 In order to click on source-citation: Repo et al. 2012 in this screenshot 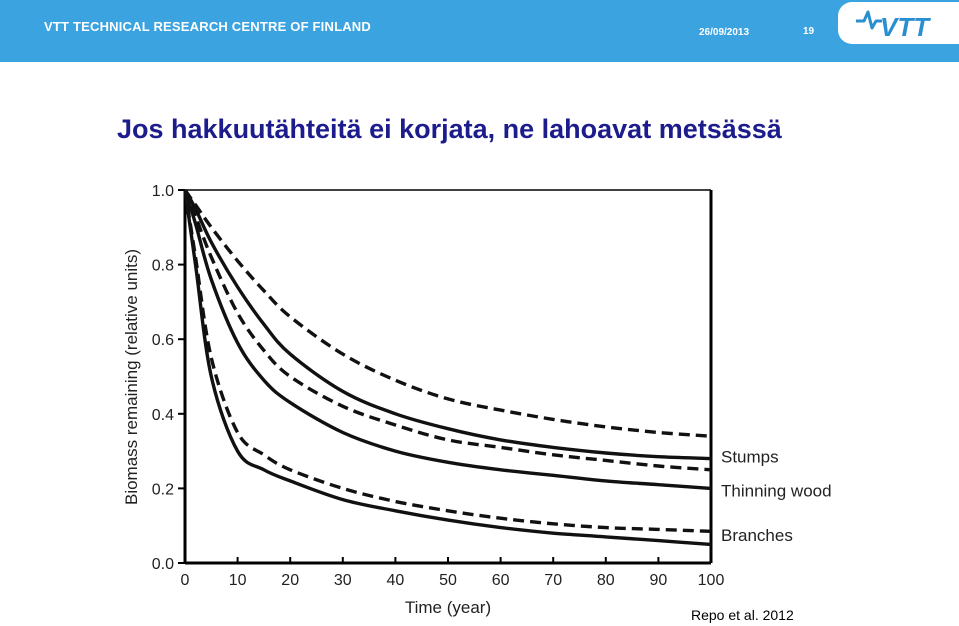, I will do `click(742, 615)`.